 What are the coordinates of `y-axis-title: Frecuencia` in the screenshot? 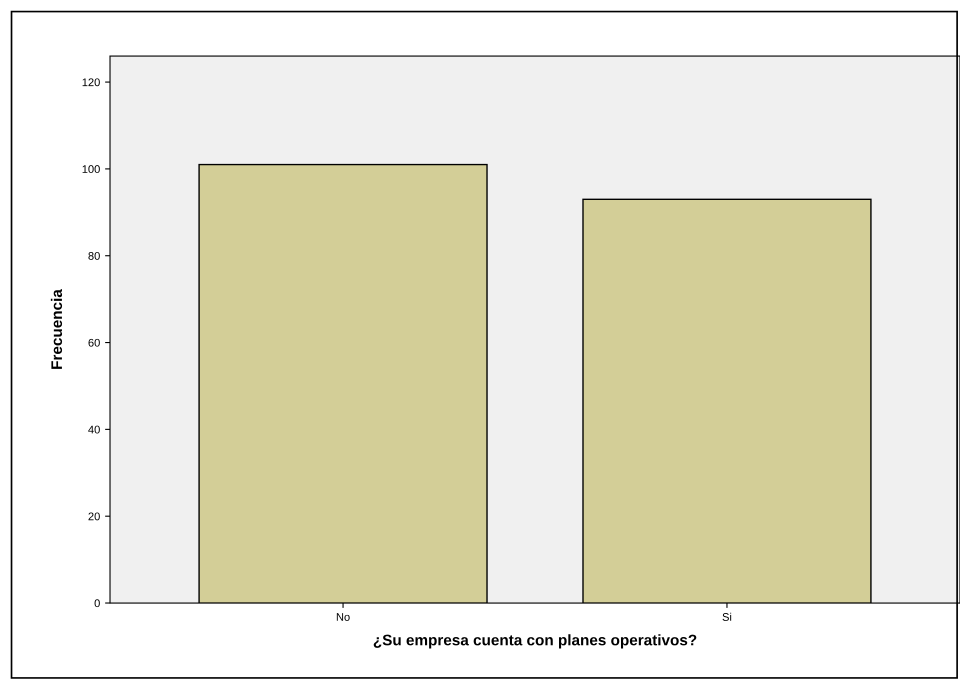 It's located at (56, 329).